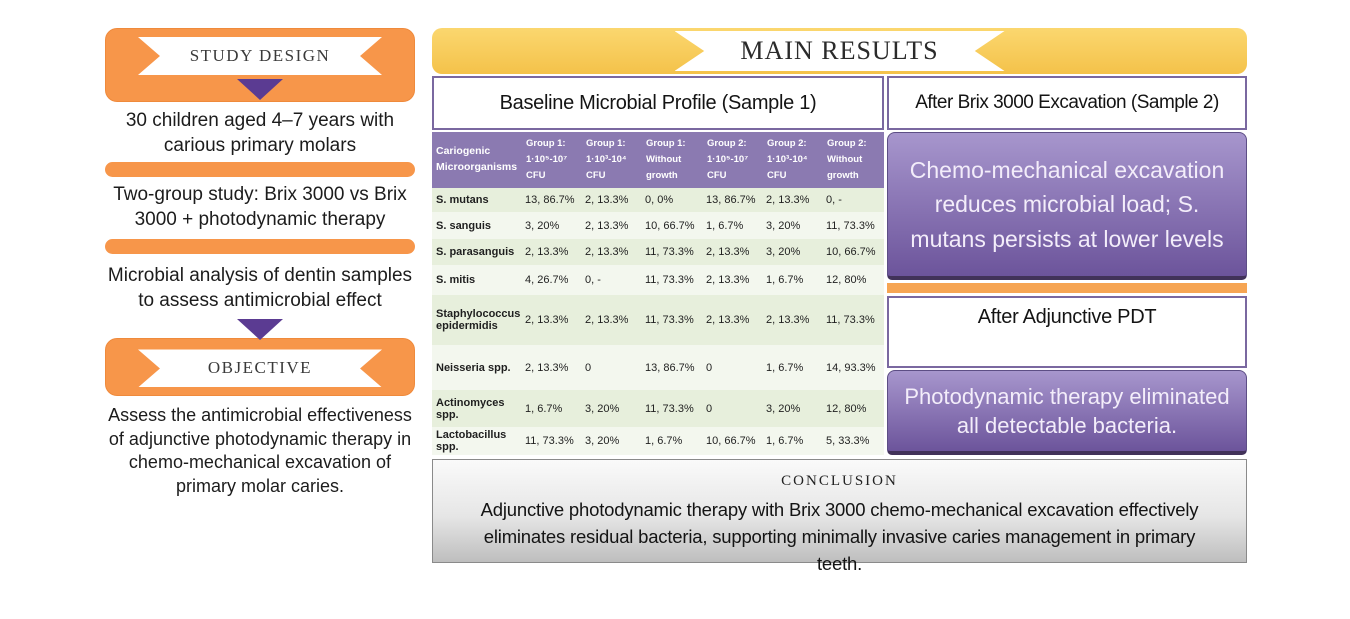 The image size is (1350, 619). Describe the element at coordinates (473, 367) in the screenshot. I see `organism-name: Neisseria spp.` at that location.